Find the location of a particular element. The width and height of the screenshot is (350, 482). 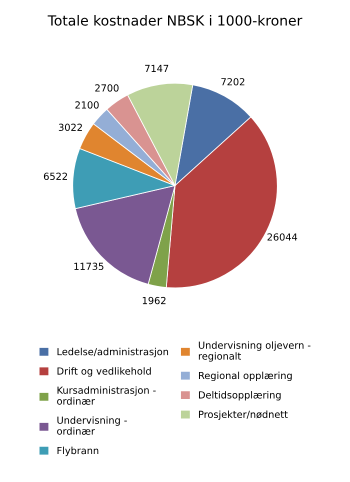

data-label: 26044 is located at coordinates (282, 237).